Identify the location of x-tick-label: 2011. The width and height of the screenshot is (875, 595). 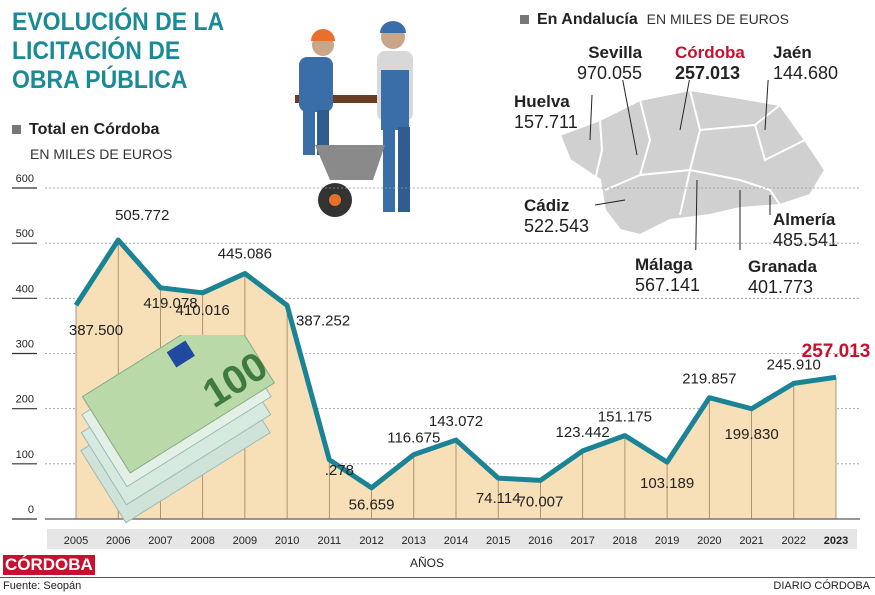
(330, 541).